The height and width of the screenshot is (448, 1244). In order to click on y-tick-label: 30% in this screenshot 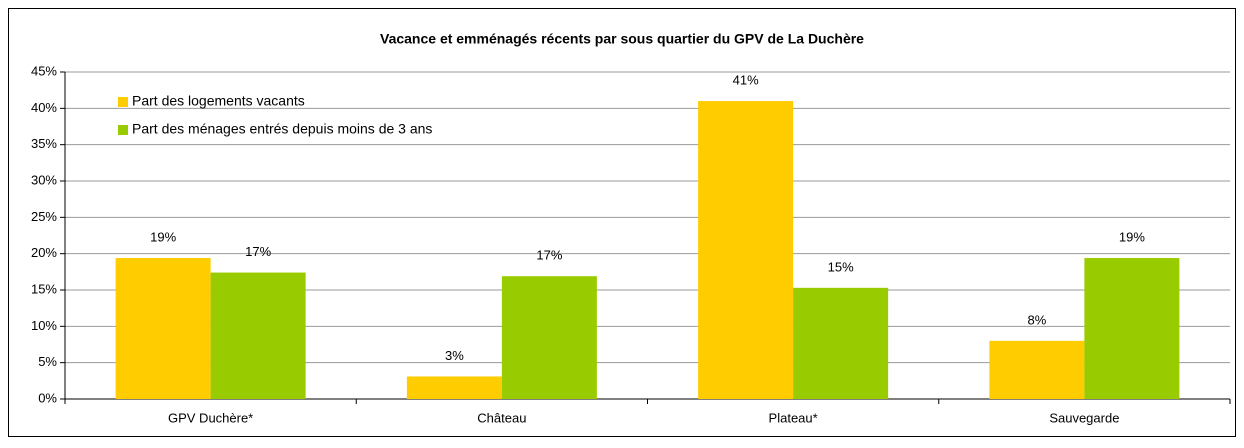, I will do `click(44, 179)`.